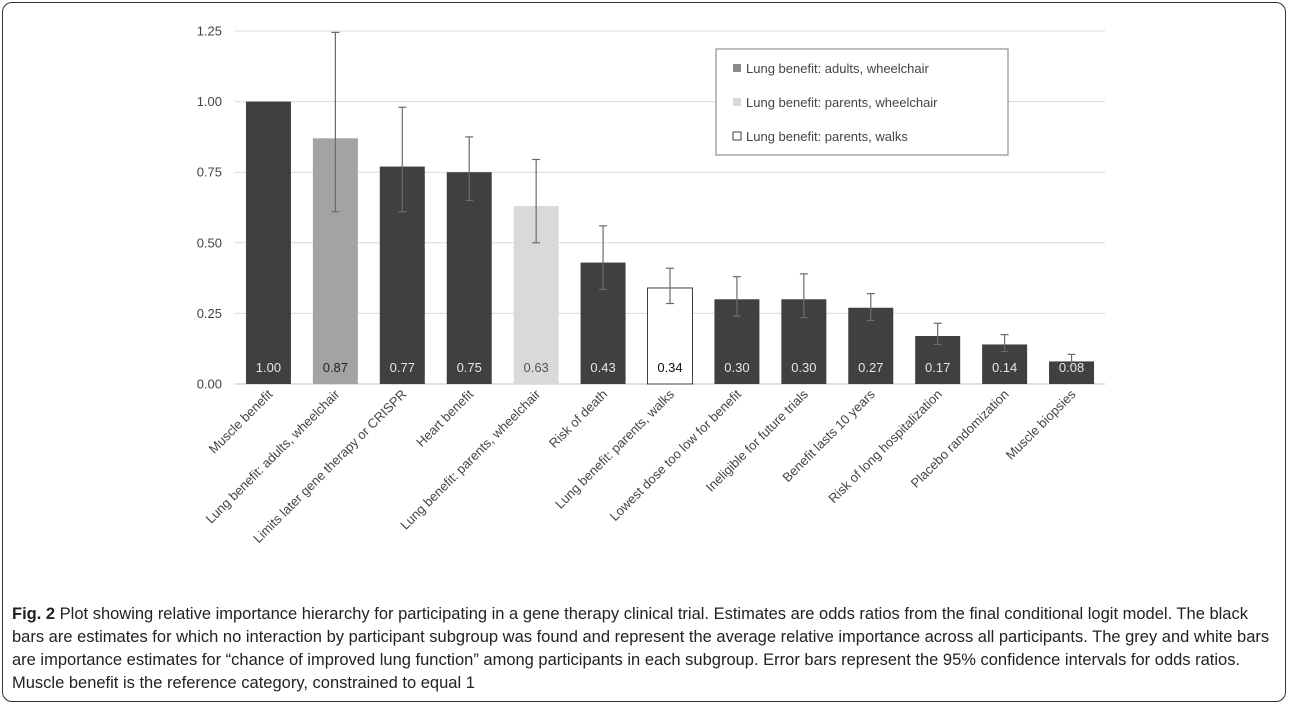 The width and height of the screenshot is (1290, 708). I want to click on data-label: 0.08, so click(1071, 367).